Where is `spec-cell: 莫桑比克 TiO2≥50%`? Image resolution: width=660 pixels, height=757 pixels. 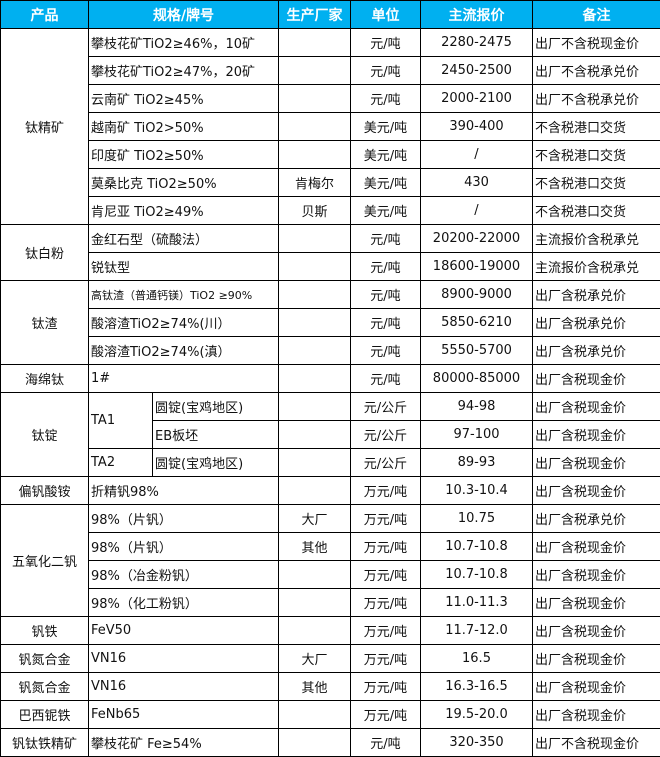 spec-cell: 莫桑比克 TiO2≥50% is located at coordinates (183, 182).